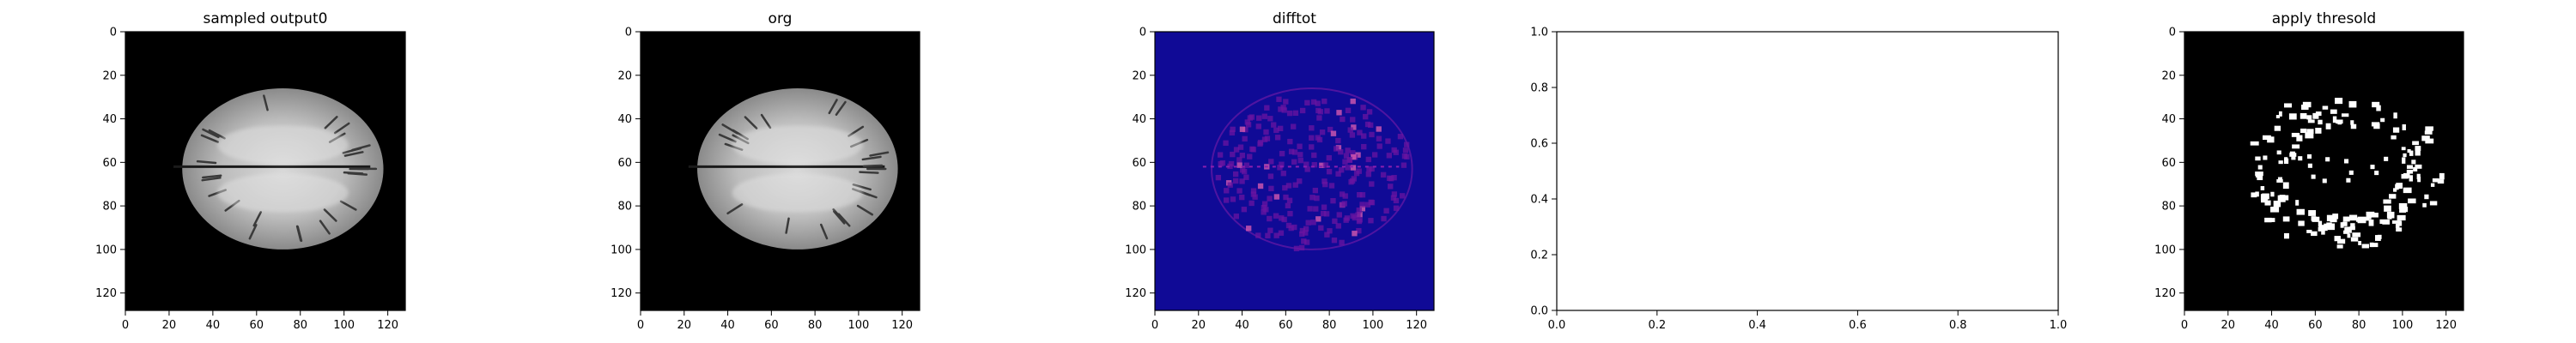 The height and width of the screenshot is (343, 2576). I want to click on y-tick-label: 0, so click(629, 33).